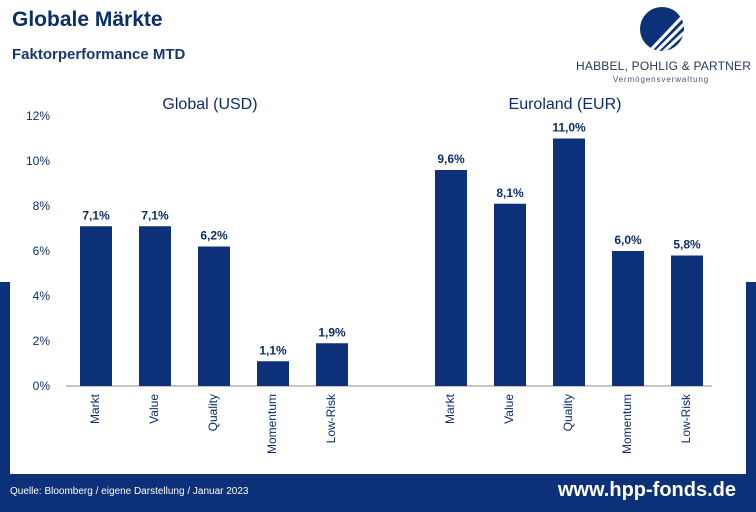 Image resolution: width=756 pixels, height=512 pixels. What do you see at coordinates (95, 408) in the screenshot?
I see `category-label-0-0: Markt` at bounding box center [95, 408].